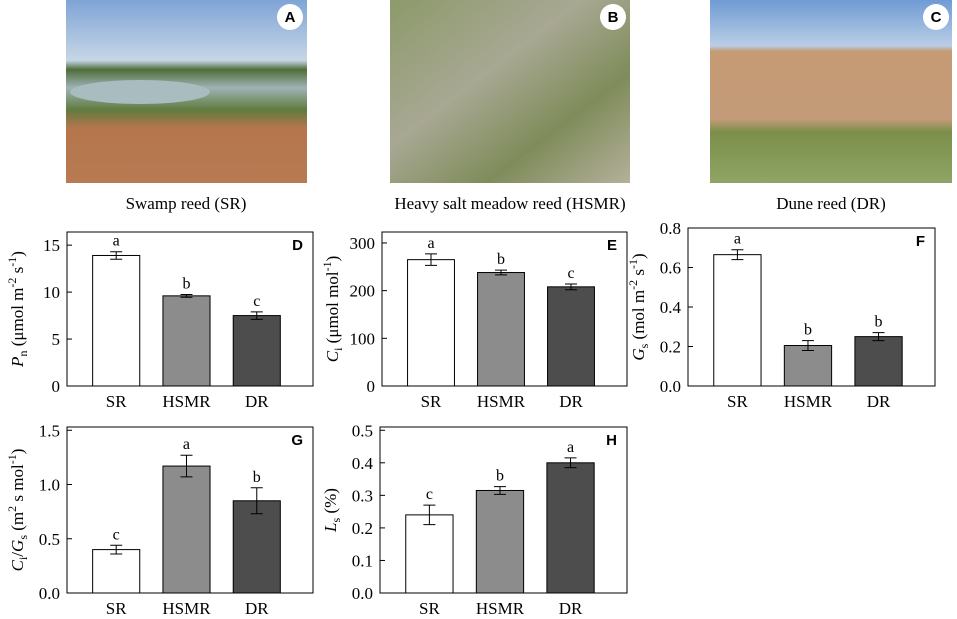 This screenshot has width=957, height=619. I want to click on y-axis-label-part: 2, so click(12, 509).